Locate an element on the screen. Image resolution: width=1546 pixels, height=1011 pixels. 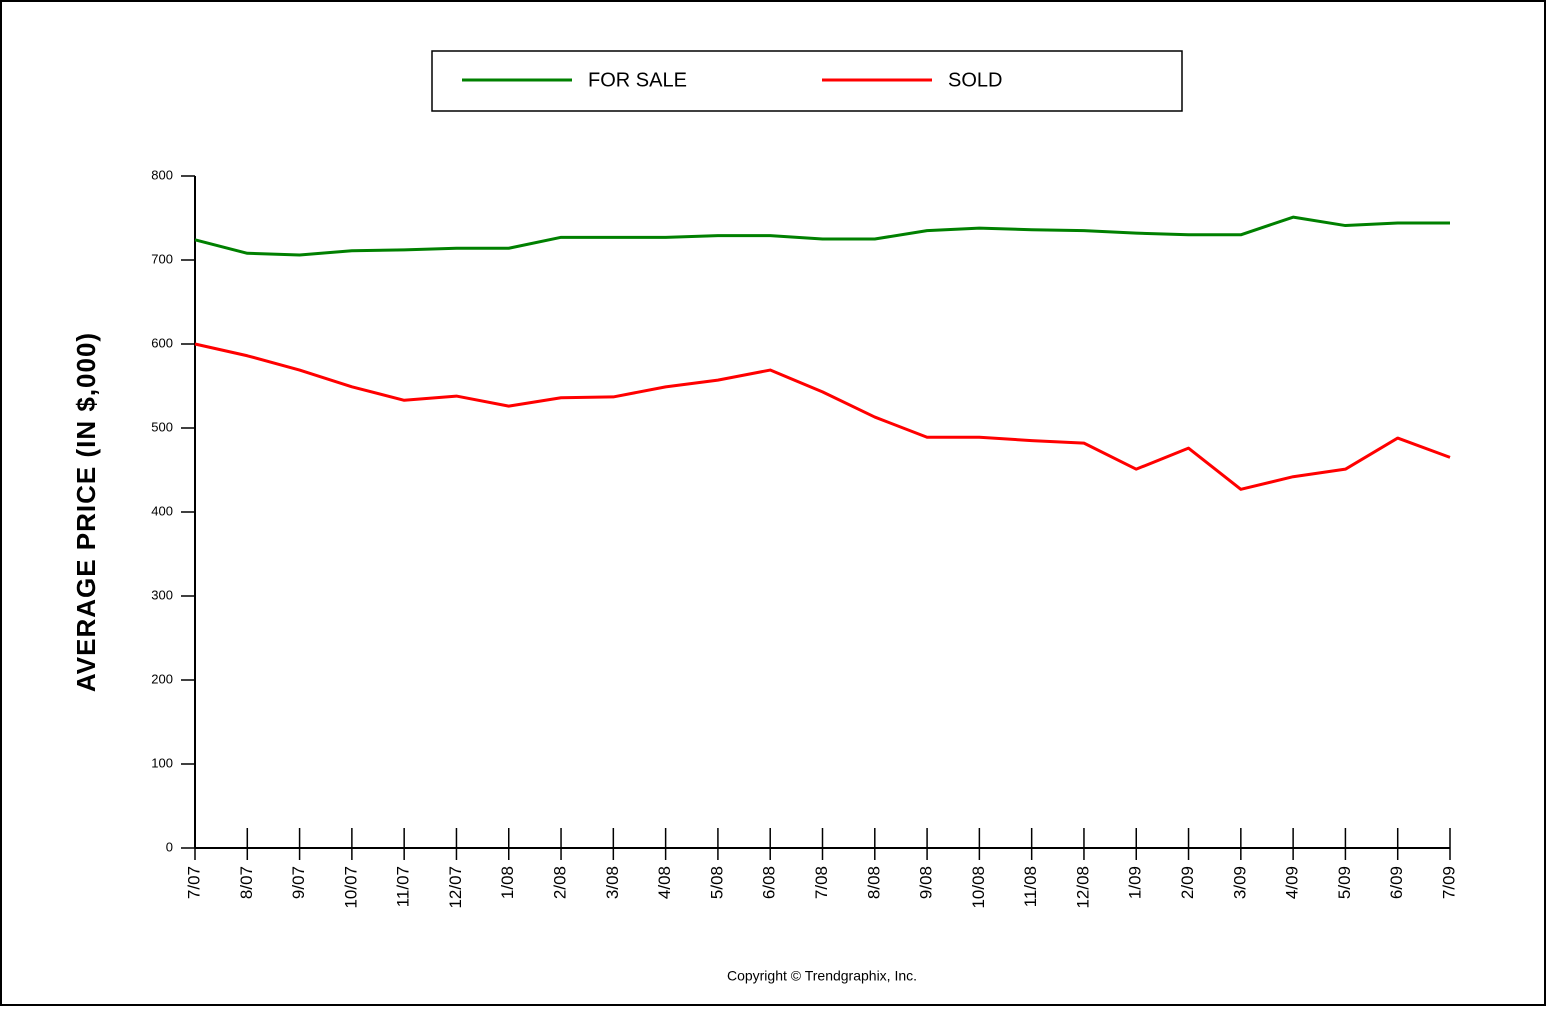
y-axis-label: AVERAGE PRICE (IN $,000) is located at coordinates (86, 512).